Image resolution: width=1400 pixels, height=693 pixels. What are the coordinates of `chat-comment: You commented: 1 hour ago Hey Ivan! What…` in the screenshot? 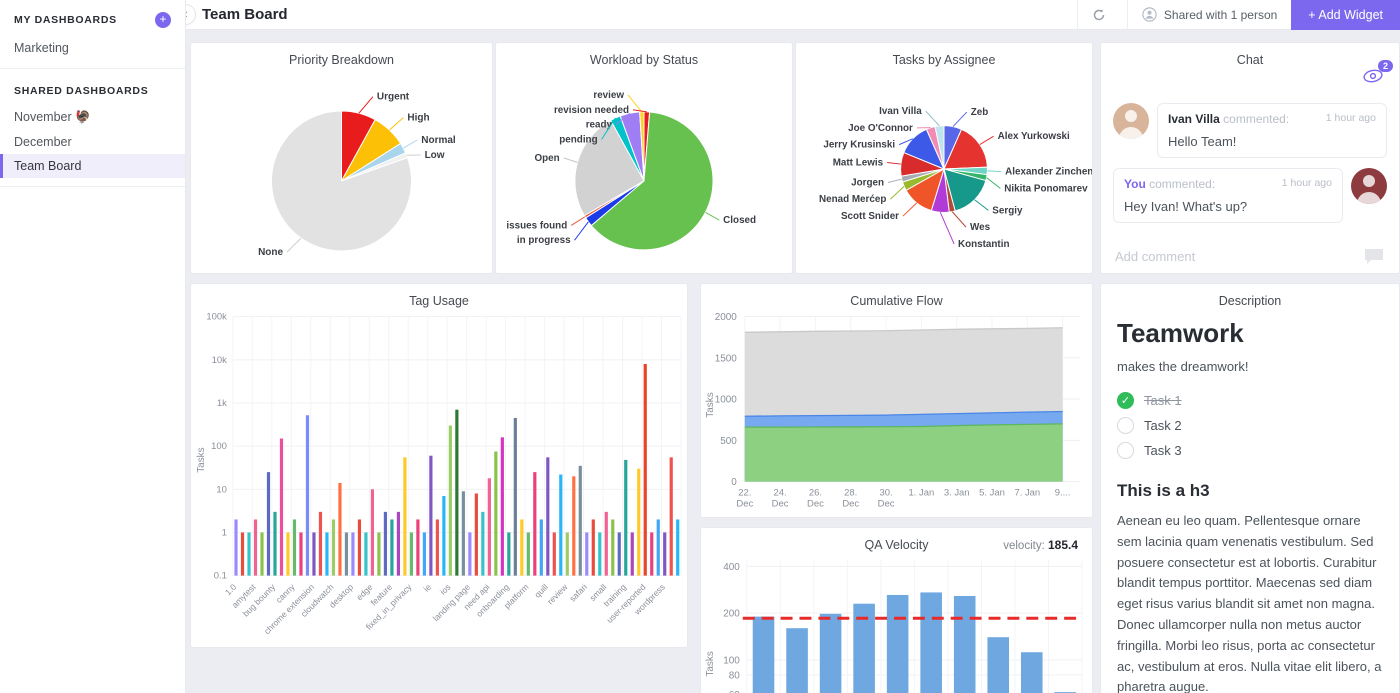 It's located at (1250, 192).